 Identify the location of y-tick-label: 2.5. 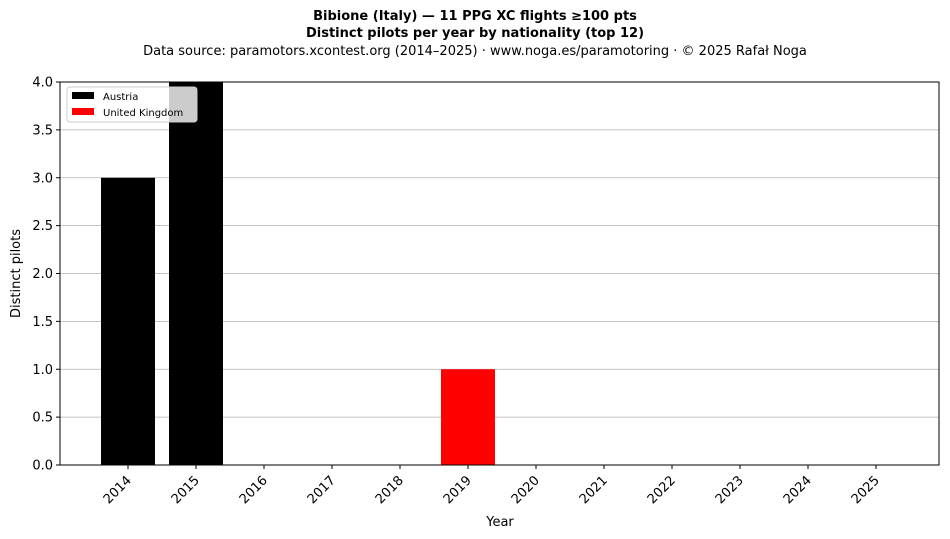
(42, 226).